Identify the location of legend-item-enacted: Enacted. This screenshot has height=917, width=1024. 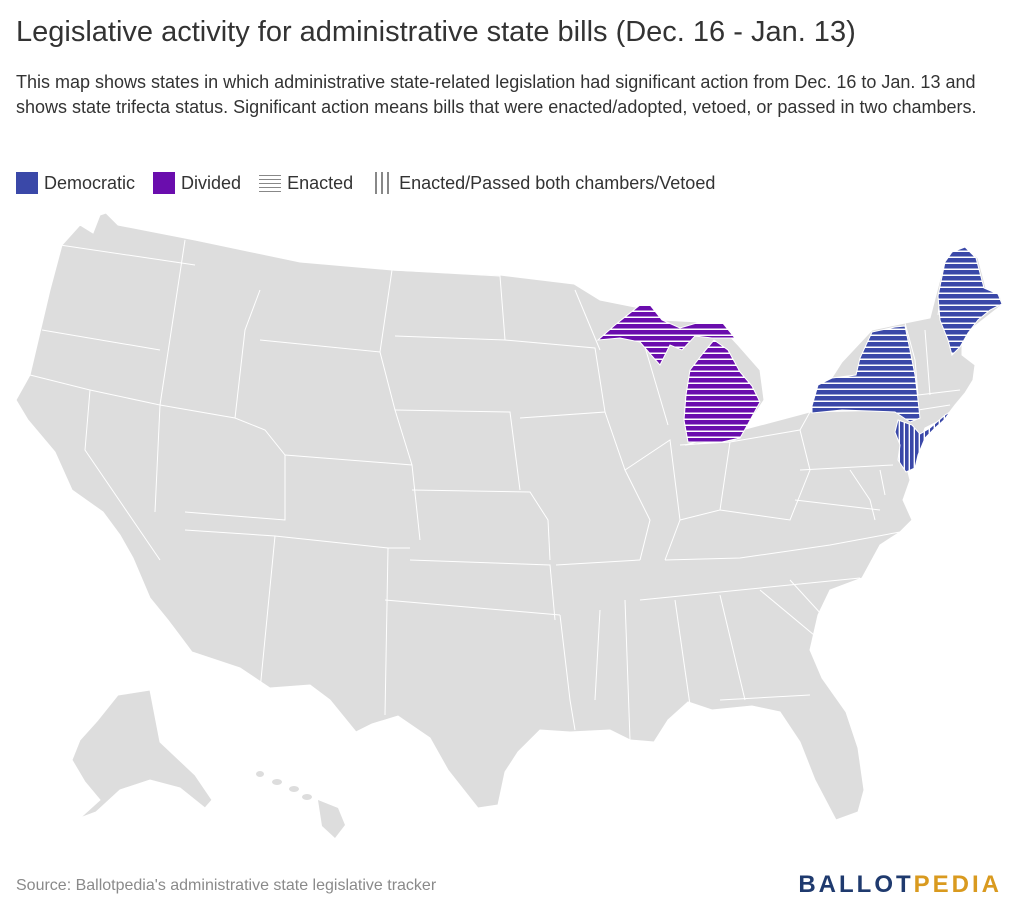
(306, 183).